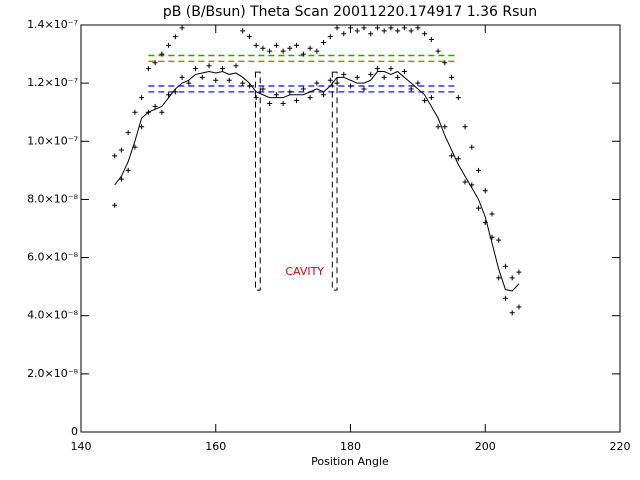  What do you see at coordinates (53, 198) in the screenshot?
I see `y-tick-label: 8.0×10⁻⁸` at bounding box center [53, 198].